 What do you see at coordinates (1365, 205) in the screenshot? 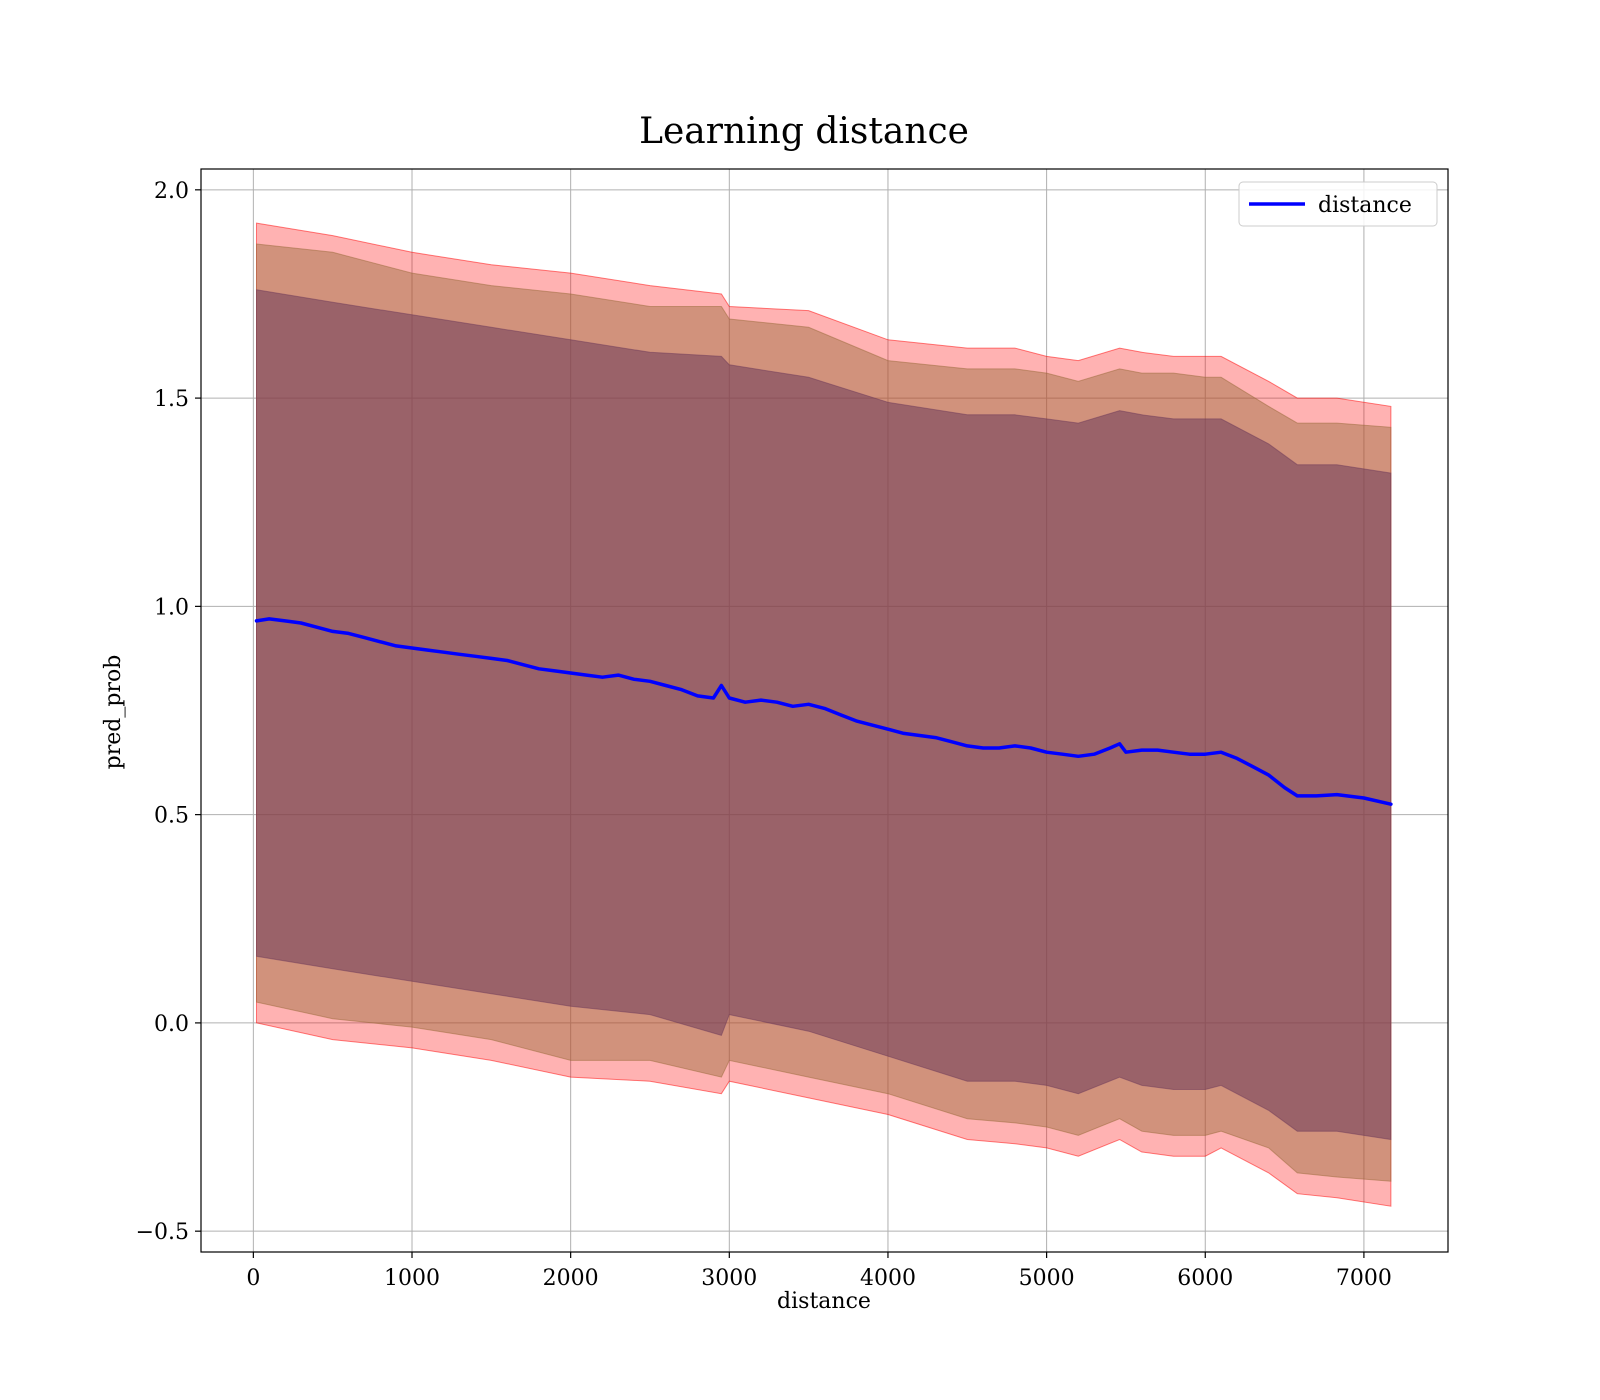
I see `legend-label-distance: distance` at bounding box center [1365, 205].